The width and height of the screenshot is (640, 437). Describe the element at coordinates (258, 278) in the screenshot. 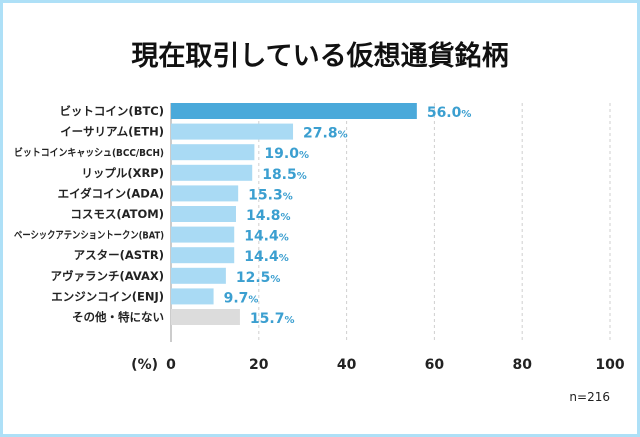

I see `value-label: 12.5%` at that location.